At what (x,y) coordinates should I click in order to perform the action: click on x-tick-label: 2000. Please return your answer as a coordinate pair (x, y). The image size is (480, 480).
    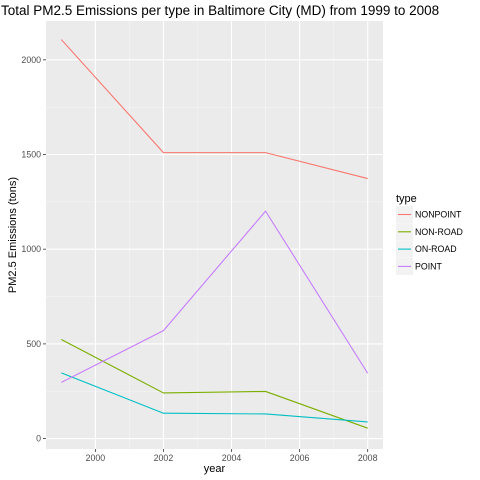
    Looking at the image, I should click on (96, 458).